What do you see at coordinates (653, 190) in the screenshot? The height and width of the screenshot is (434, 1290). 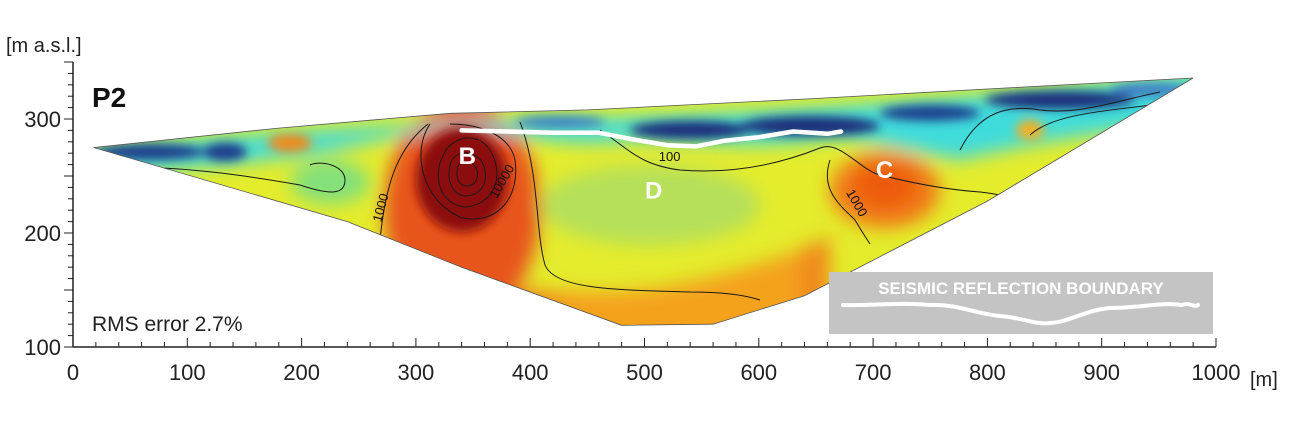 I see `zone-label-d: D` at bounding box center [653, 190].